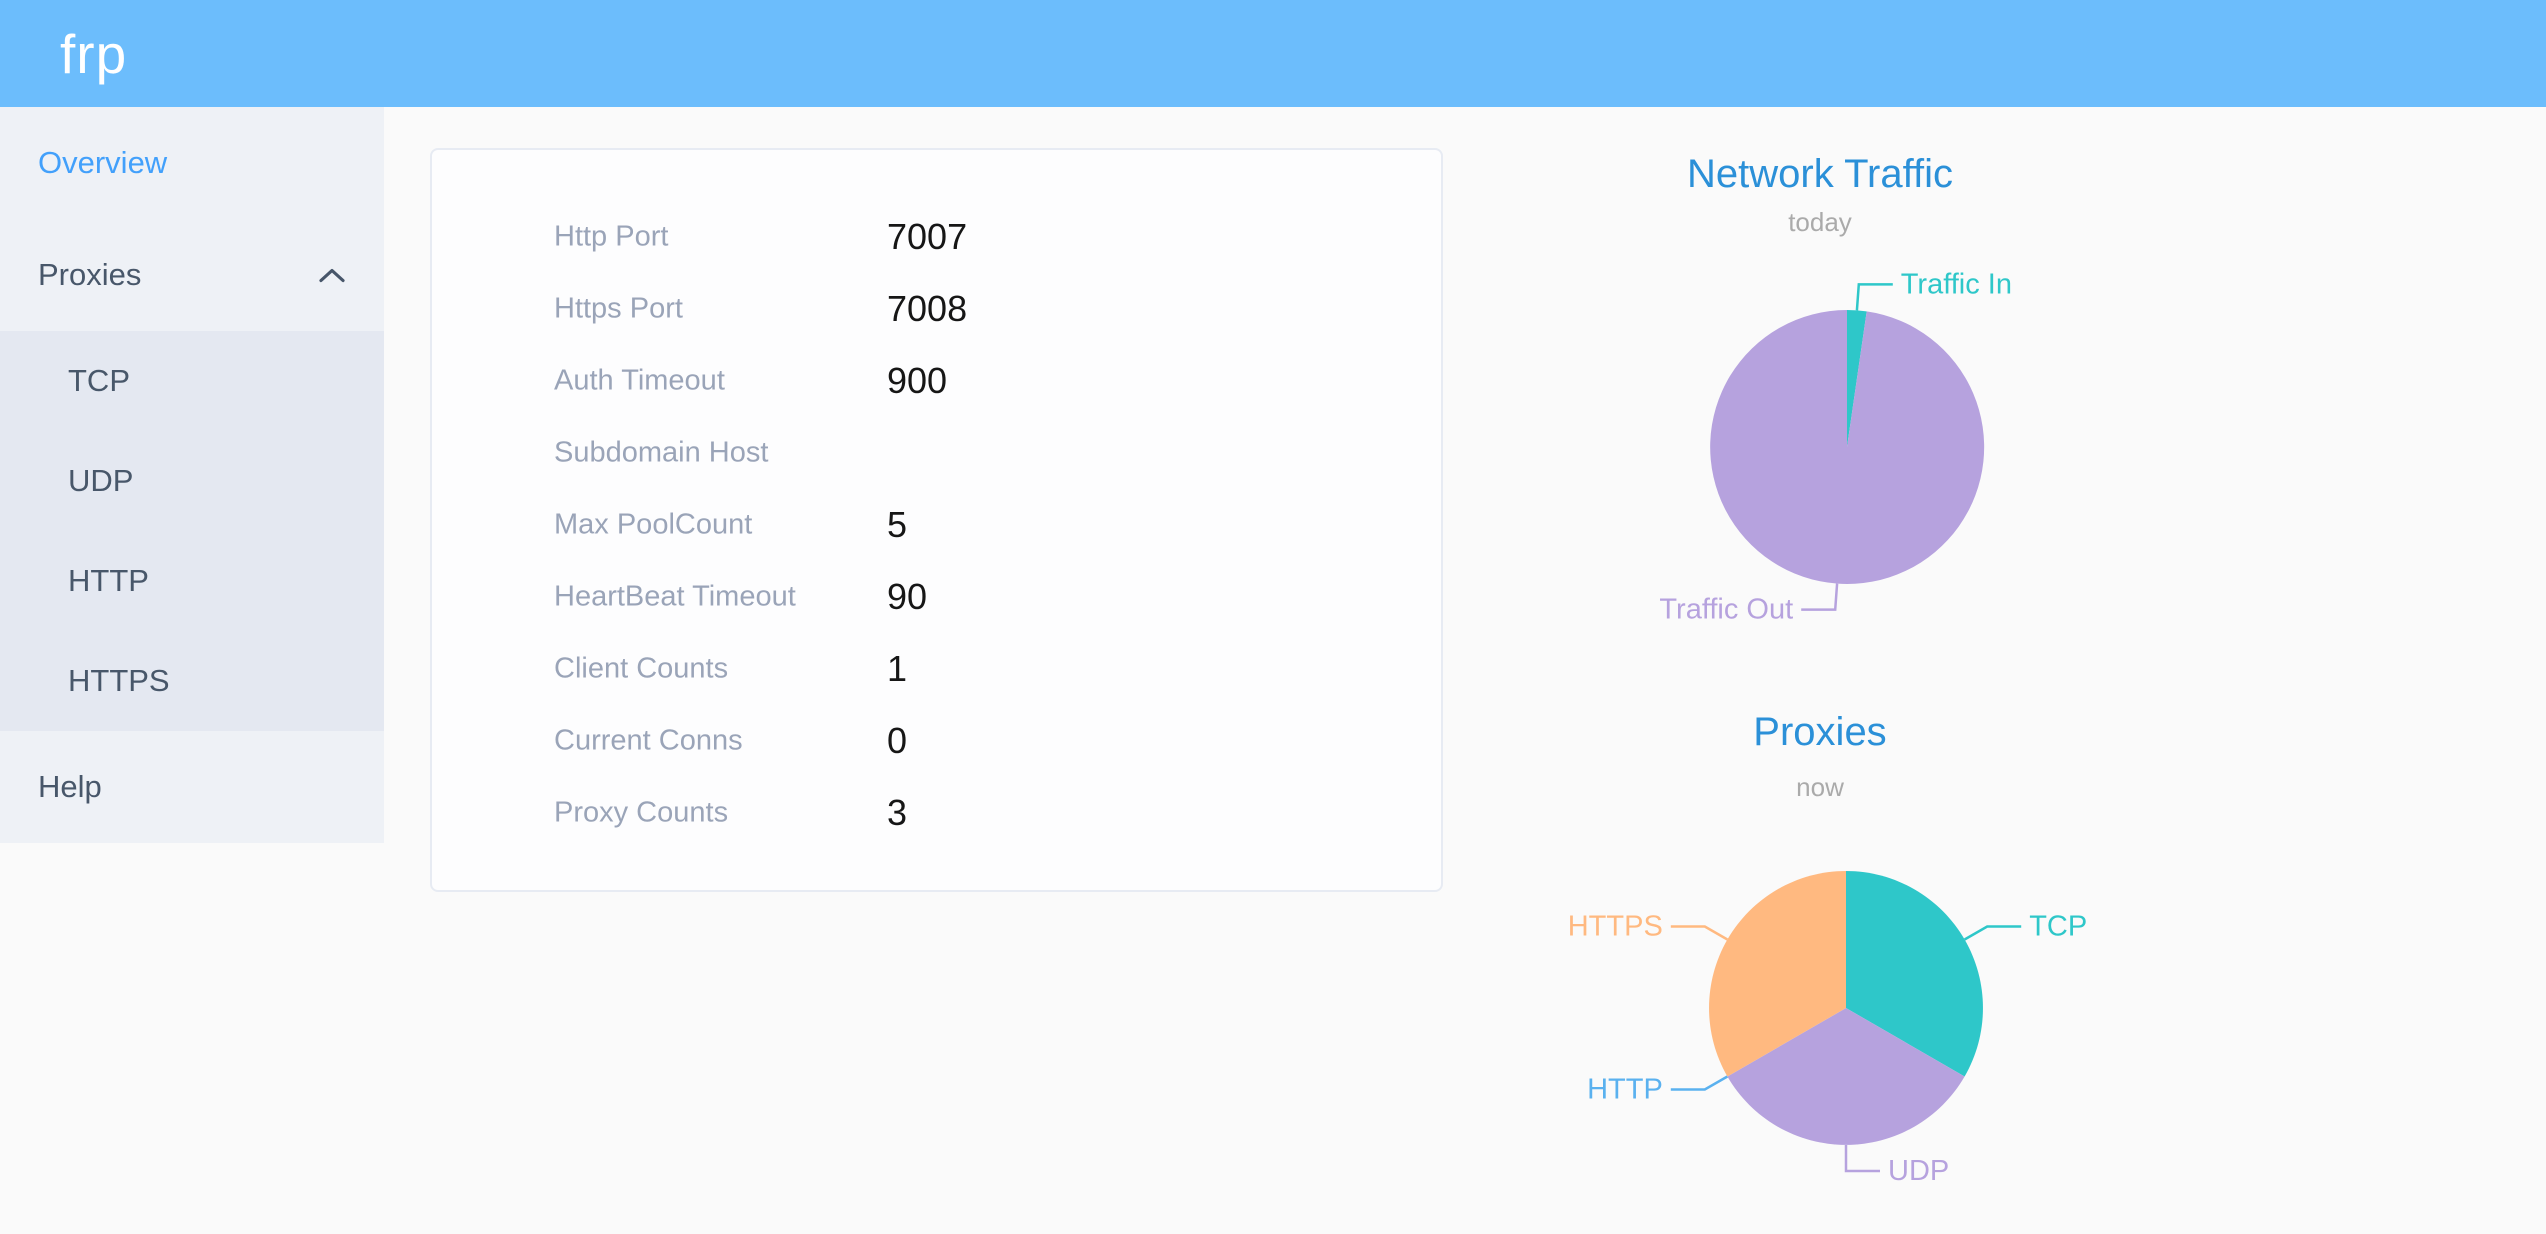 Image resolution: width=2546 pixels, height=1234 pixels. Describe the element at coordinates (1820, 787) in the screenshot. I see `proxies-chart-subtitle: now` at that location.